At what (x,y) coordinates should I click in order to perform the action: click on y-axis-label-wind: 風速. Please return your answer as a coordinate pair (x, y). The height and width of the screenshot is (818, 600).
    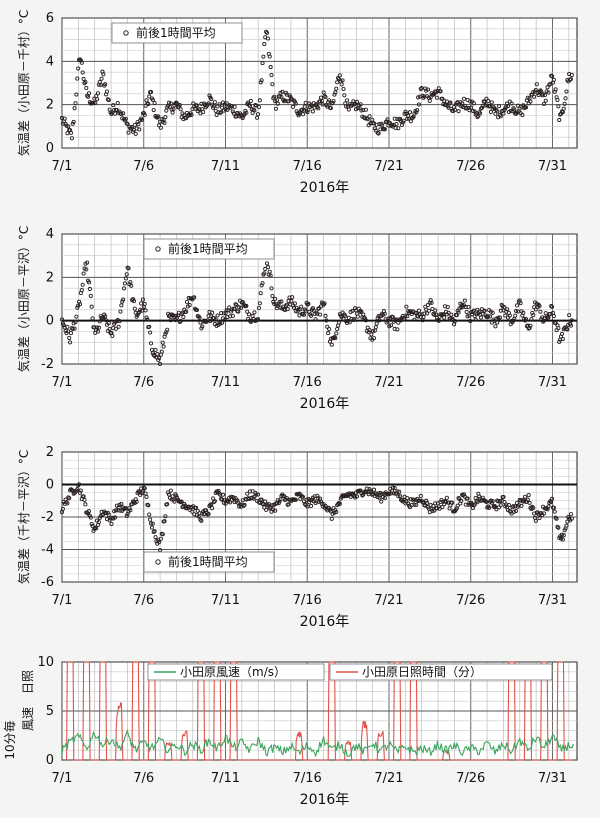
    Looking at the image, I should click on (28, 719).